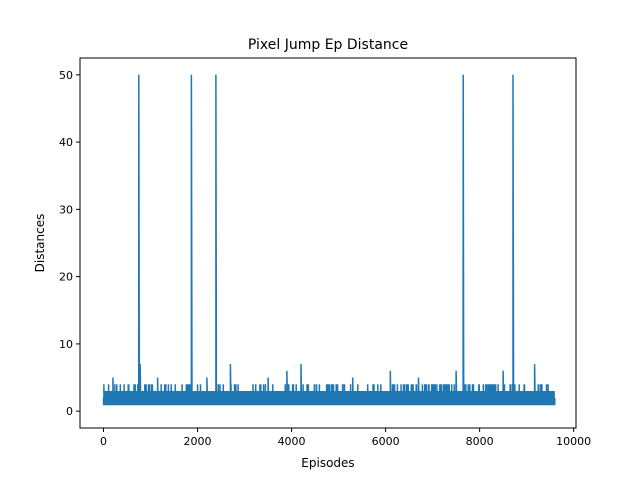 This screenshot has height=480, width=640. I want to click on x-tick-label: 6000, so click(386, 441).